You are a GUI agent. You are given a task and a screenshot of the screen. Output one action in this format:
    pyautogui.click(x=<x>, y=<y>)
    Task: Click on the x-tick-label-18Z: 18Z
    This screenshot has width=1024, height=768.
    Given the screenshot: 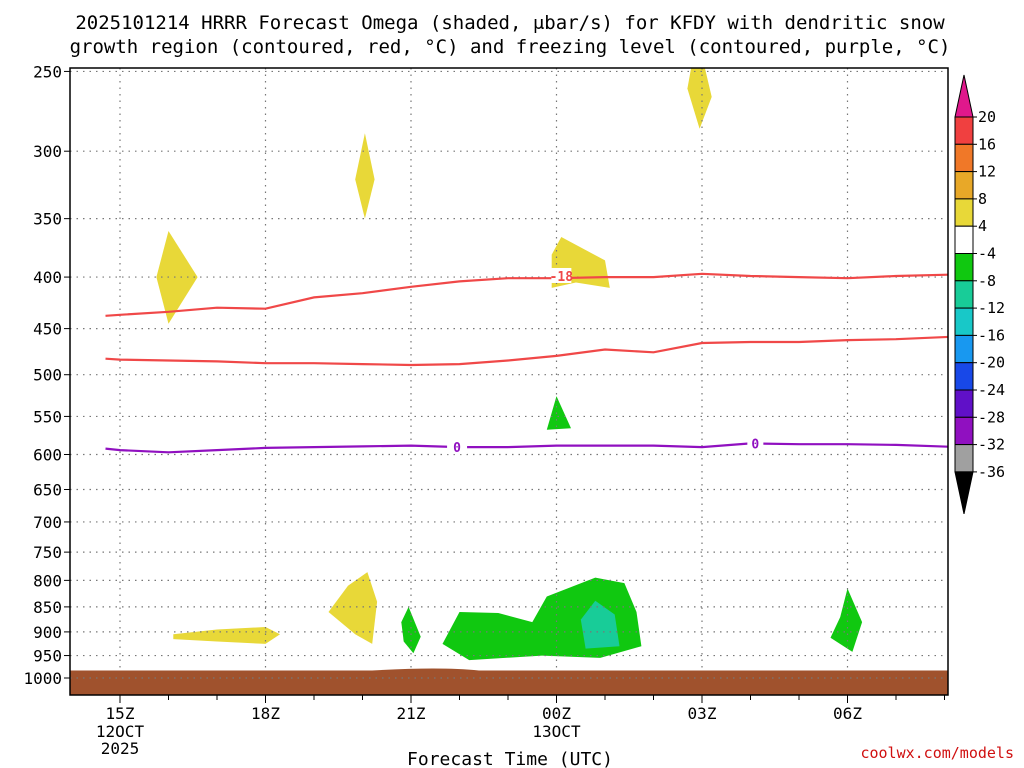 What is the action you would take?
    pyautogui.click(x=265, y=713)
    